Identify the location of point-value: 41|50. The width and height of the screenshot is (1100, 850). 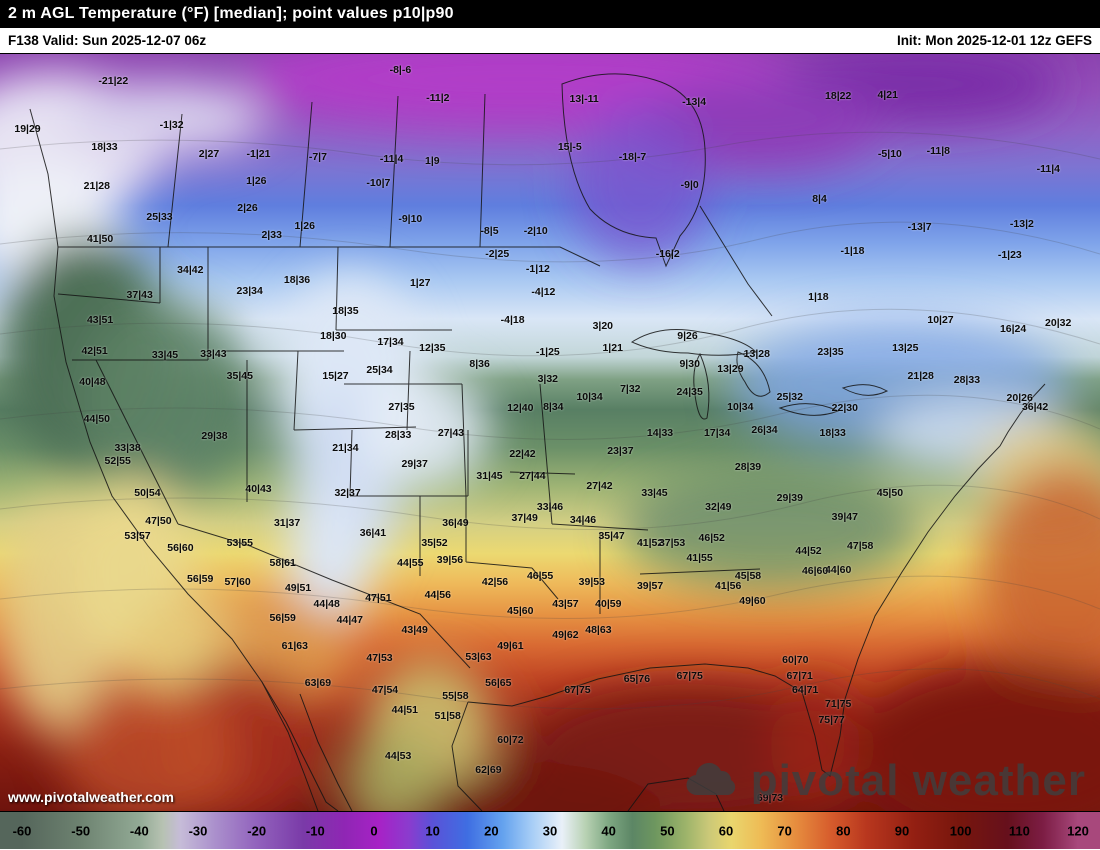
(100, 239).